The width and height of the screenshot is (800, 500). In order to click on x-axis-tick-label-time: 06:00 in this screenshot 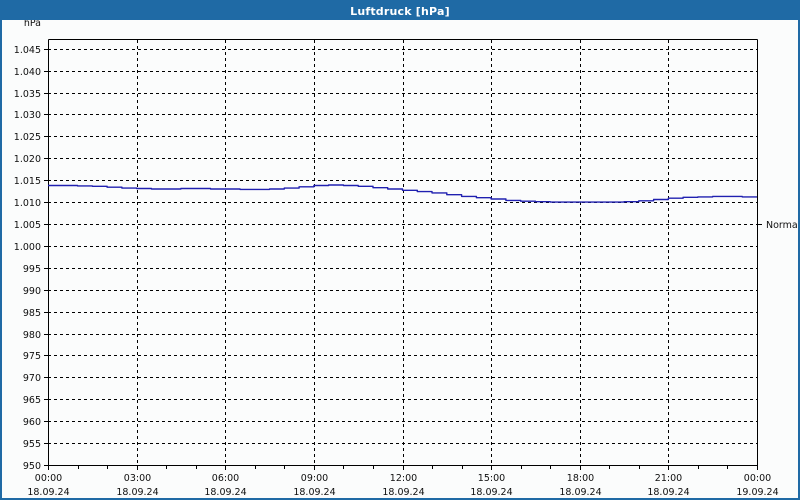, I will do `click(225, 478)`.